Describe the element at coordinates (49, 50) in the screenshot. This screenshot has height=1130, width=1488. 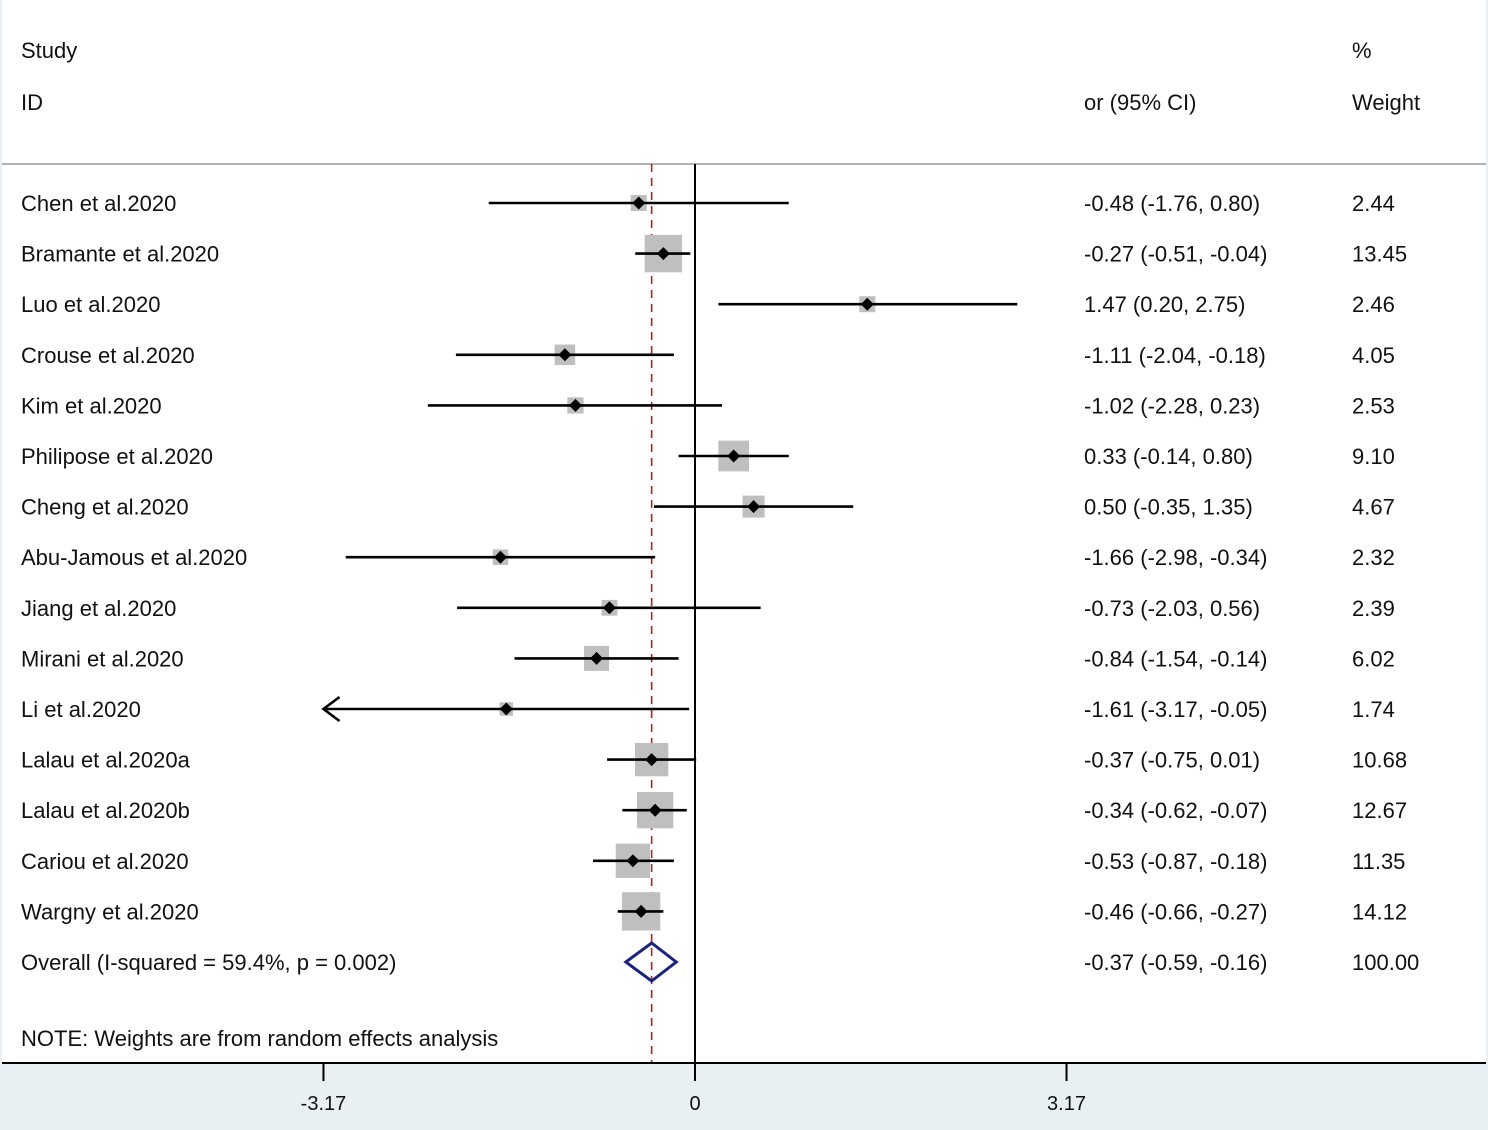
I see `header-study: Study` at that location.